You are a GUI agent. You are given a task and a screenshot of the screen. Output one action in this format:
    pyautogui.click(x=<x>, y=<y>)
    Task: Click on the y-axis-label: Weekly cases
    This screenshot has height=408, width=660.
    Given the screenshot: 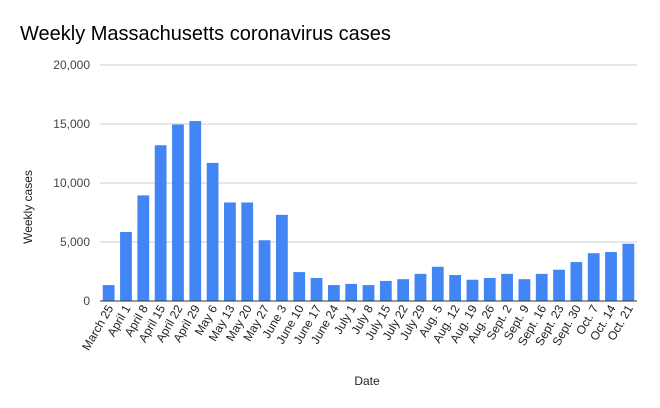 What is the action you would take?
    pyautogui.click(x=28, y=207)
    